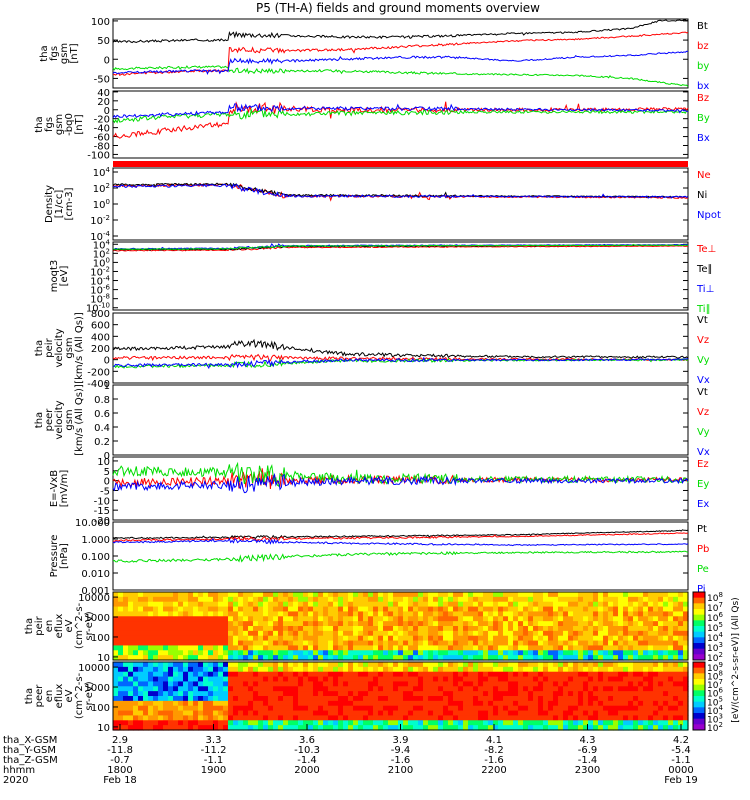 The image size is (750, 800). Describe the element at coordinates (400, 556) in the screenshot. I see `series-line-Pe` at that location.